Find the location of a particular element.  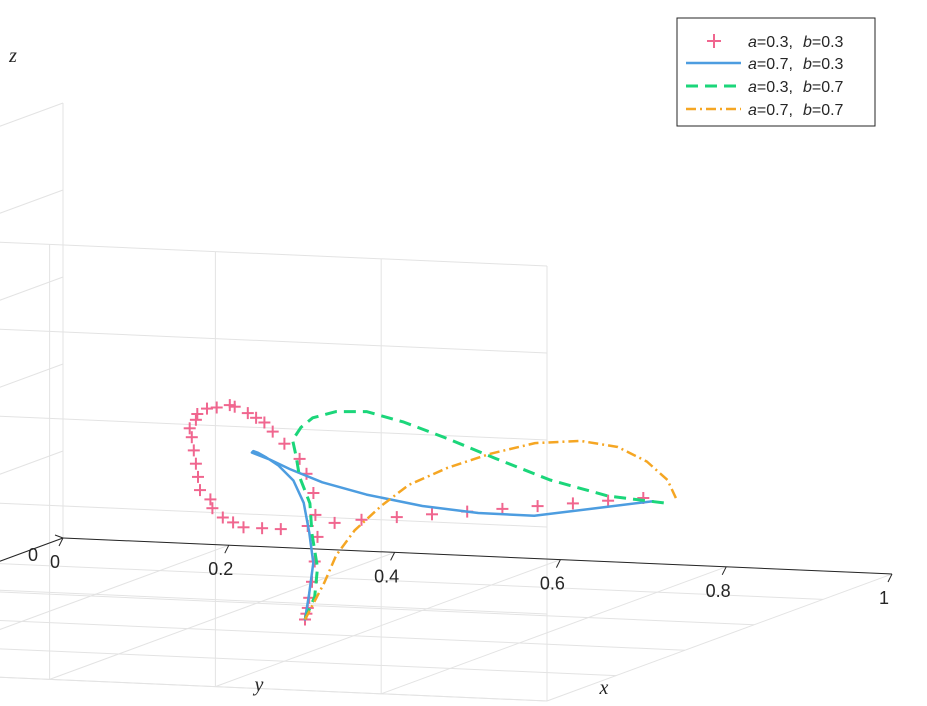

legend-label-4: a=0.7, b=0.7 is located at coordinates (796, 110).